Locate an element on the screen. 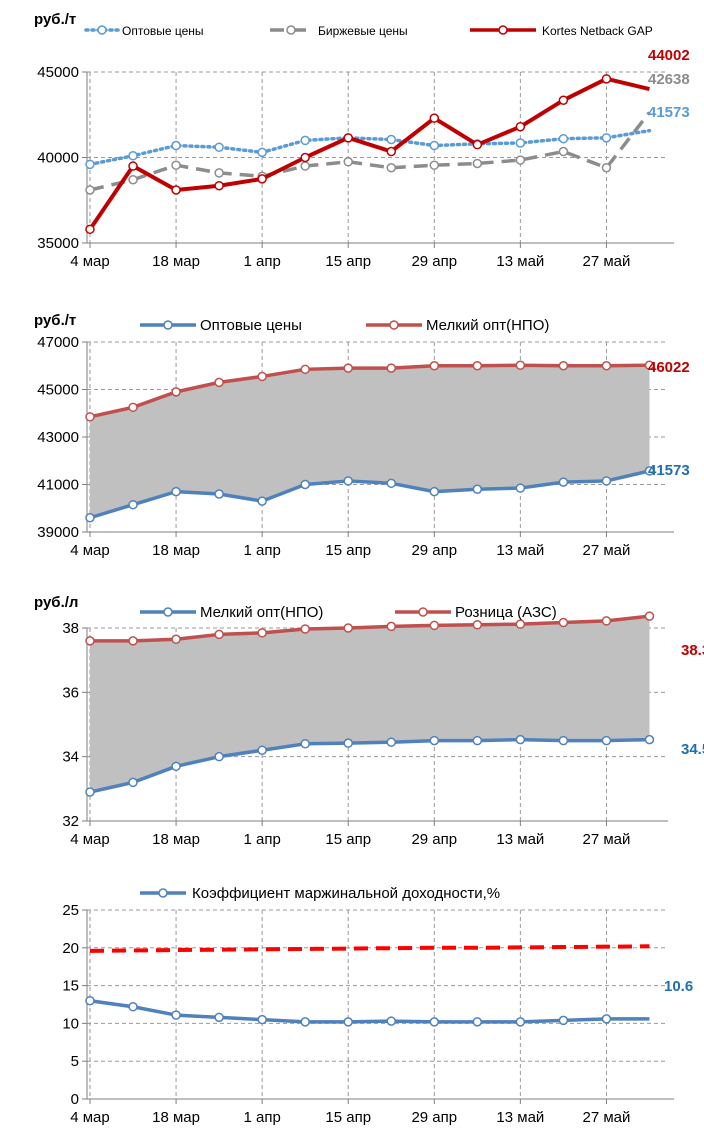 The width and height of the screenshot is (704, 1129). y-tick-label: 39000 is located at coordinates (58, 532).